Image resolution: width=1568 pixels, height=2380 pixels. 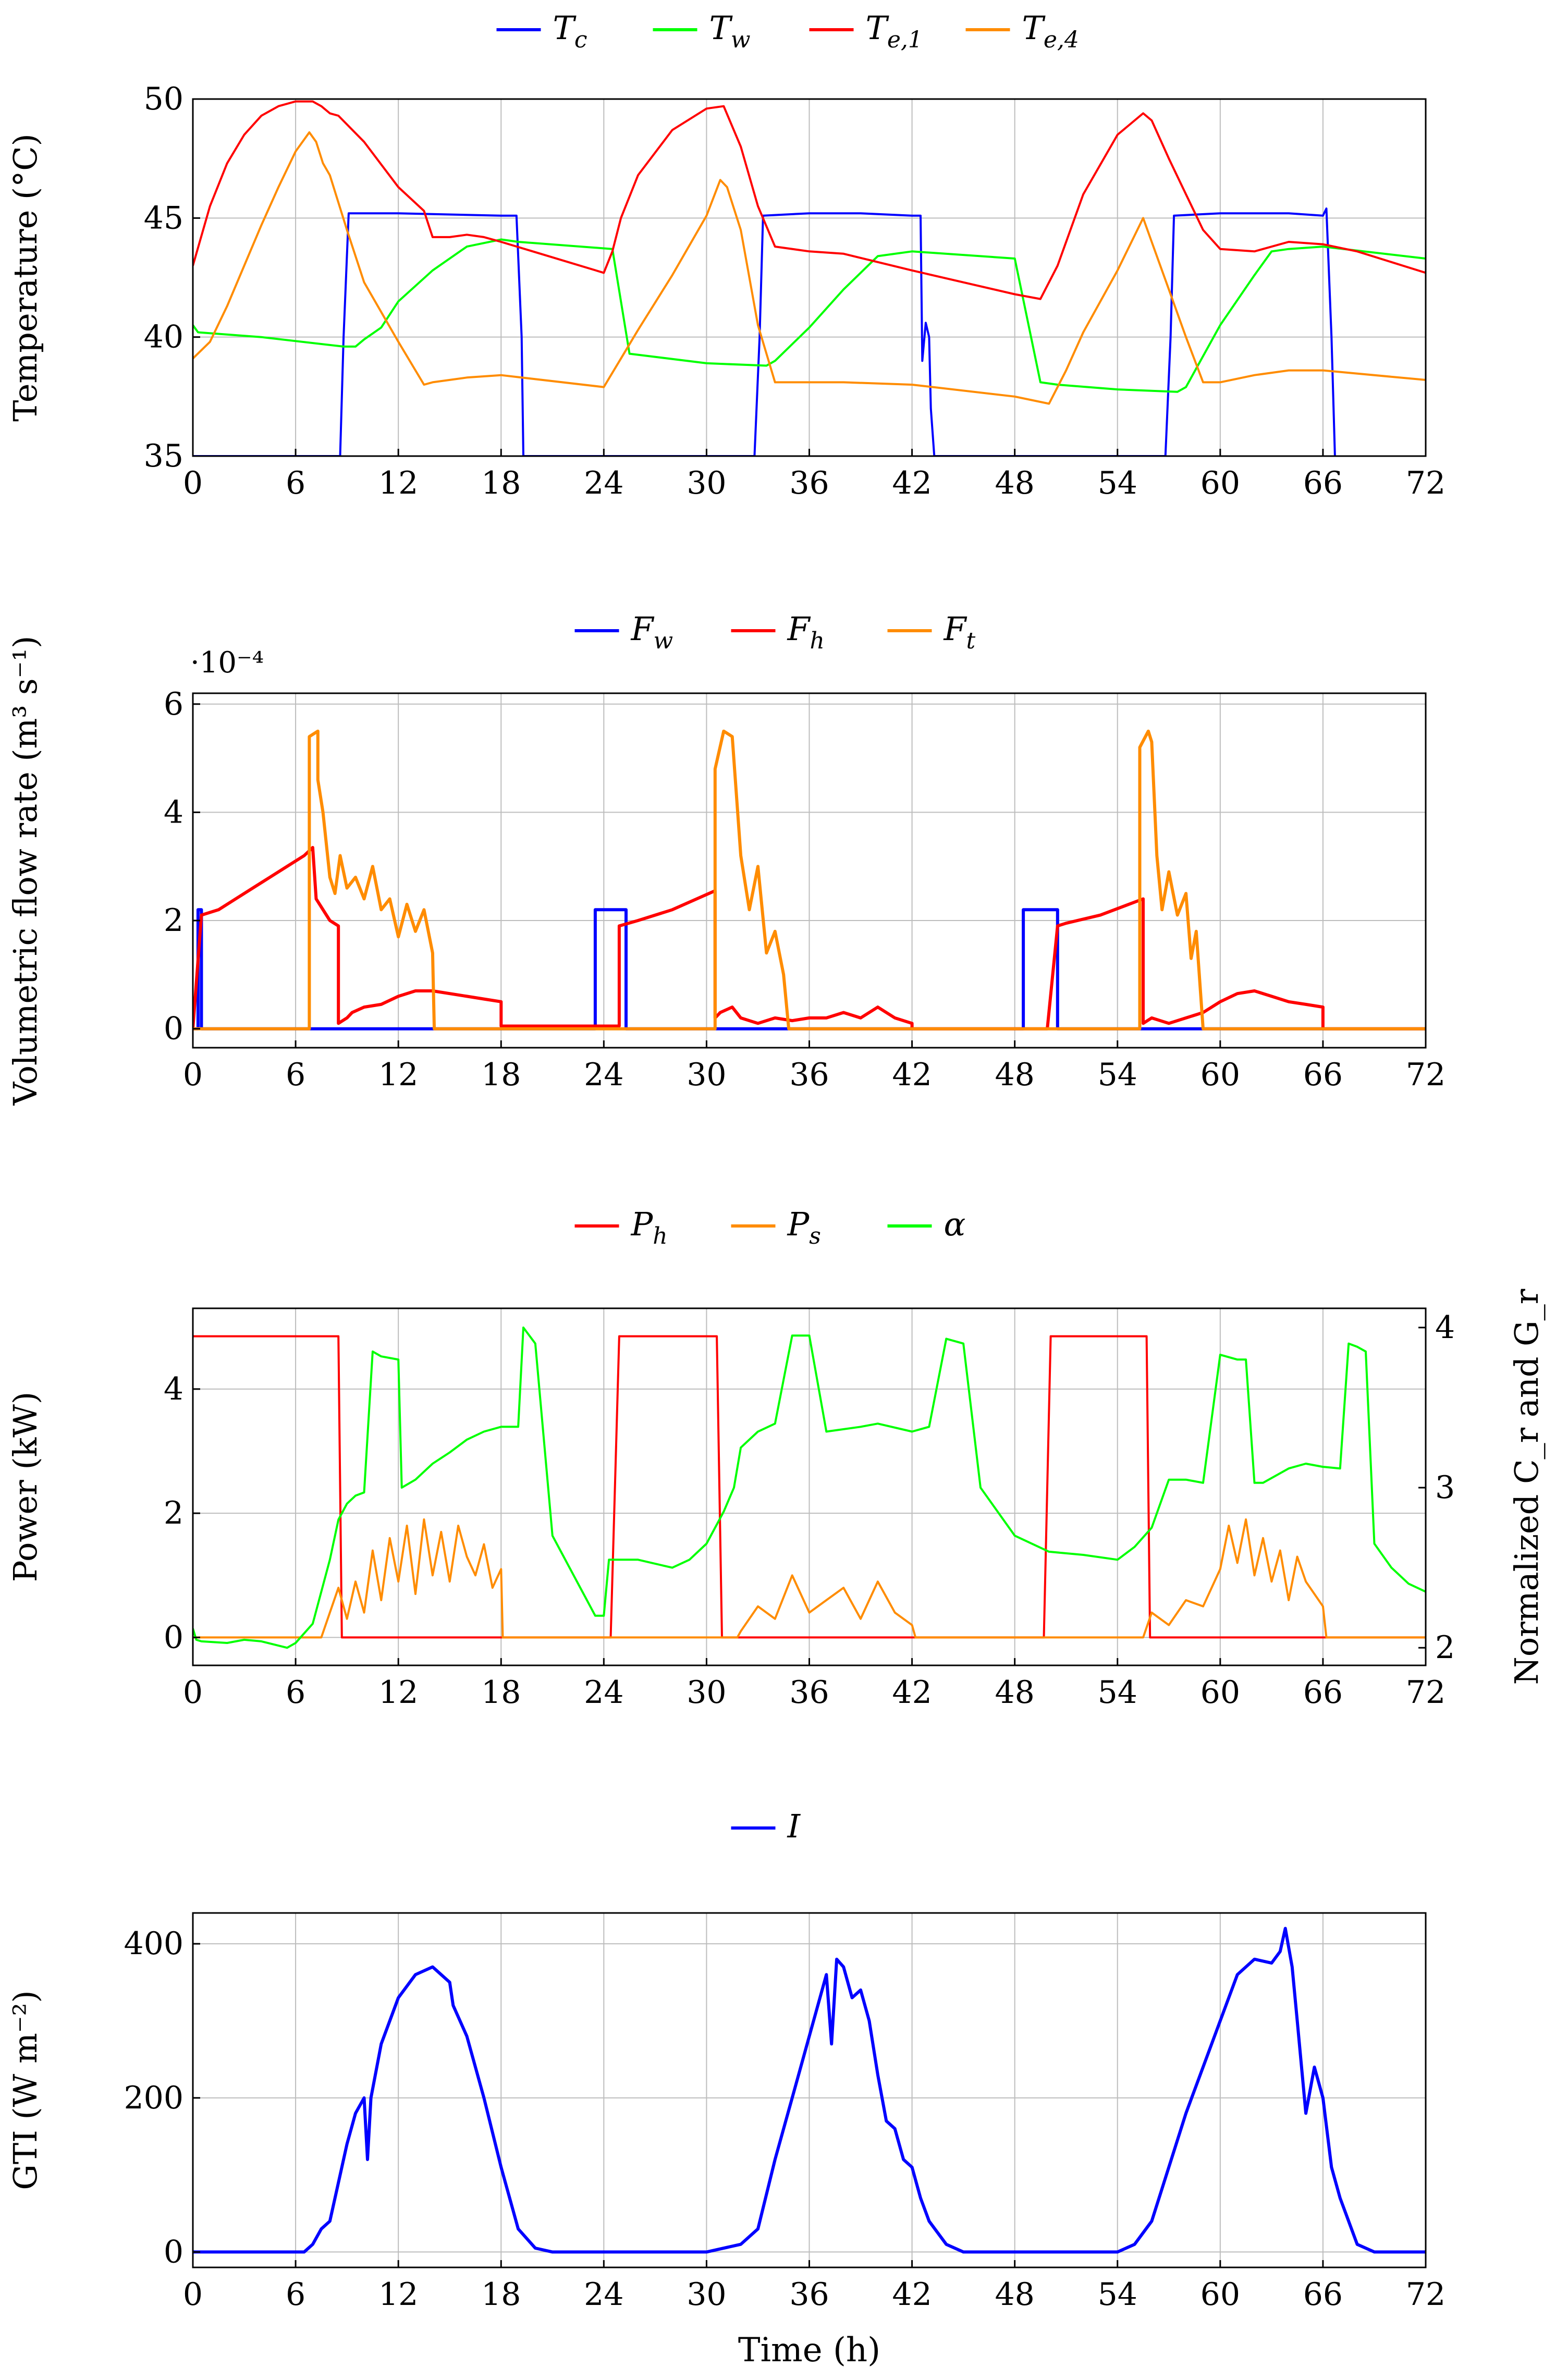 I want to click on legend-label: Tw, so click(x=730, y=31).